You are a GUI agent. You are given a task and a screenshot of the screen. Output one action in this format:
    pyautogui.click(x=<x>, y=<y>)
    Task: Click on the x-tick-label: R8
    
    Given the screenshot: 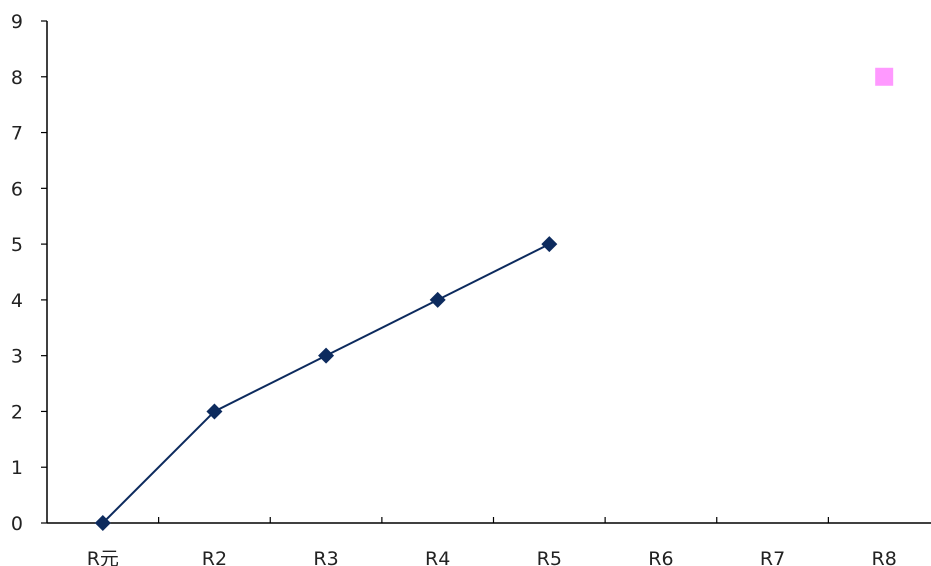 What is the action you would take?
    pyautogui.click(x=884, y=557)
    